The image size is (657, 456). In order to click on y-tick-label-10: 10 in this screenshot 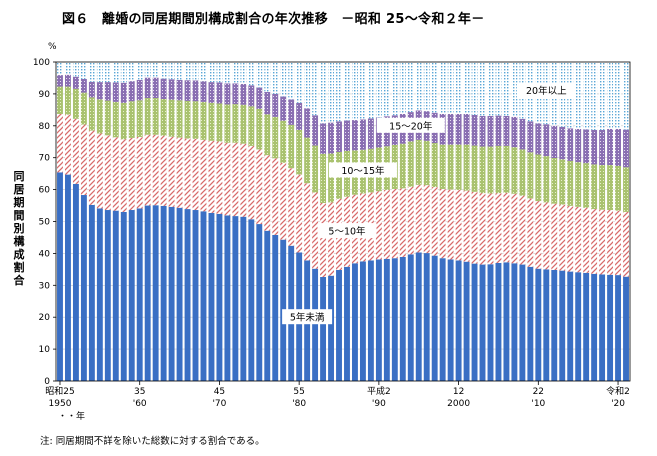, I will do `click(45, 350)`.